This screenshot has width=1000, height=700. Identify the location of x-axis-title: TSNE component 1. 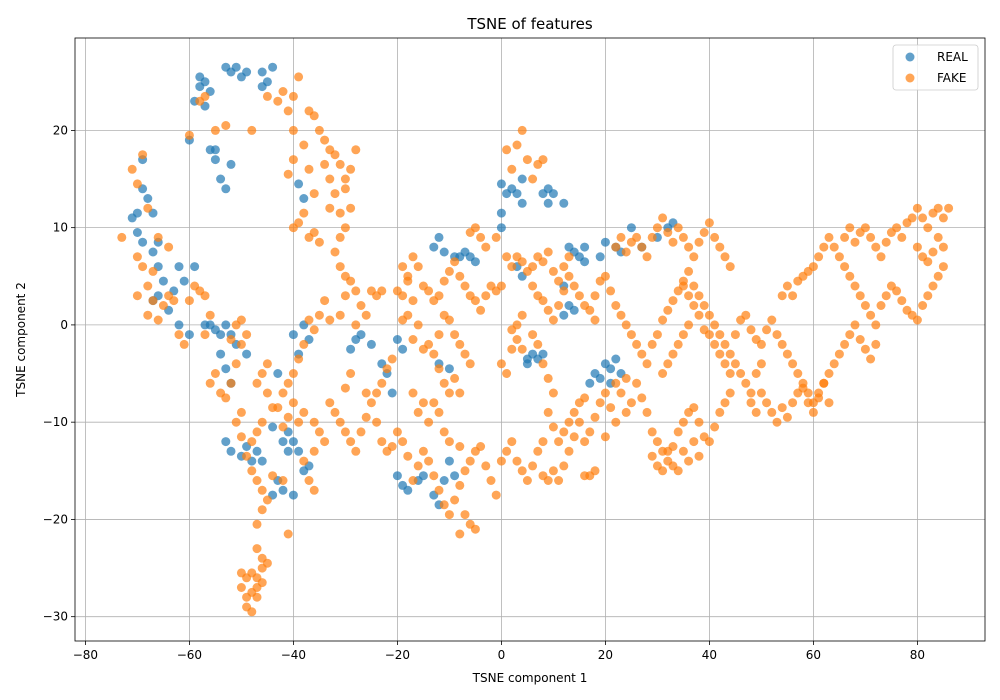
(530, 678).